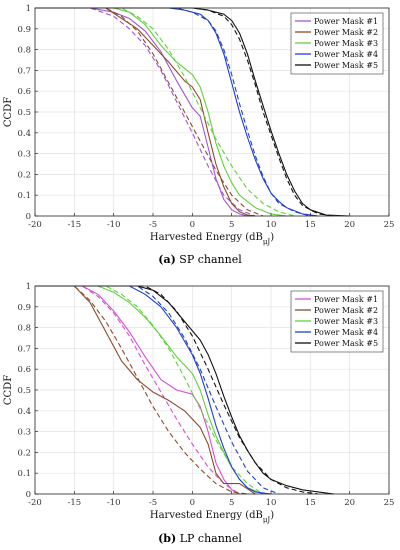 This screenshot has width=400, height=550. I want to click on caption-b: (b) LP channel, so click(200, 538).